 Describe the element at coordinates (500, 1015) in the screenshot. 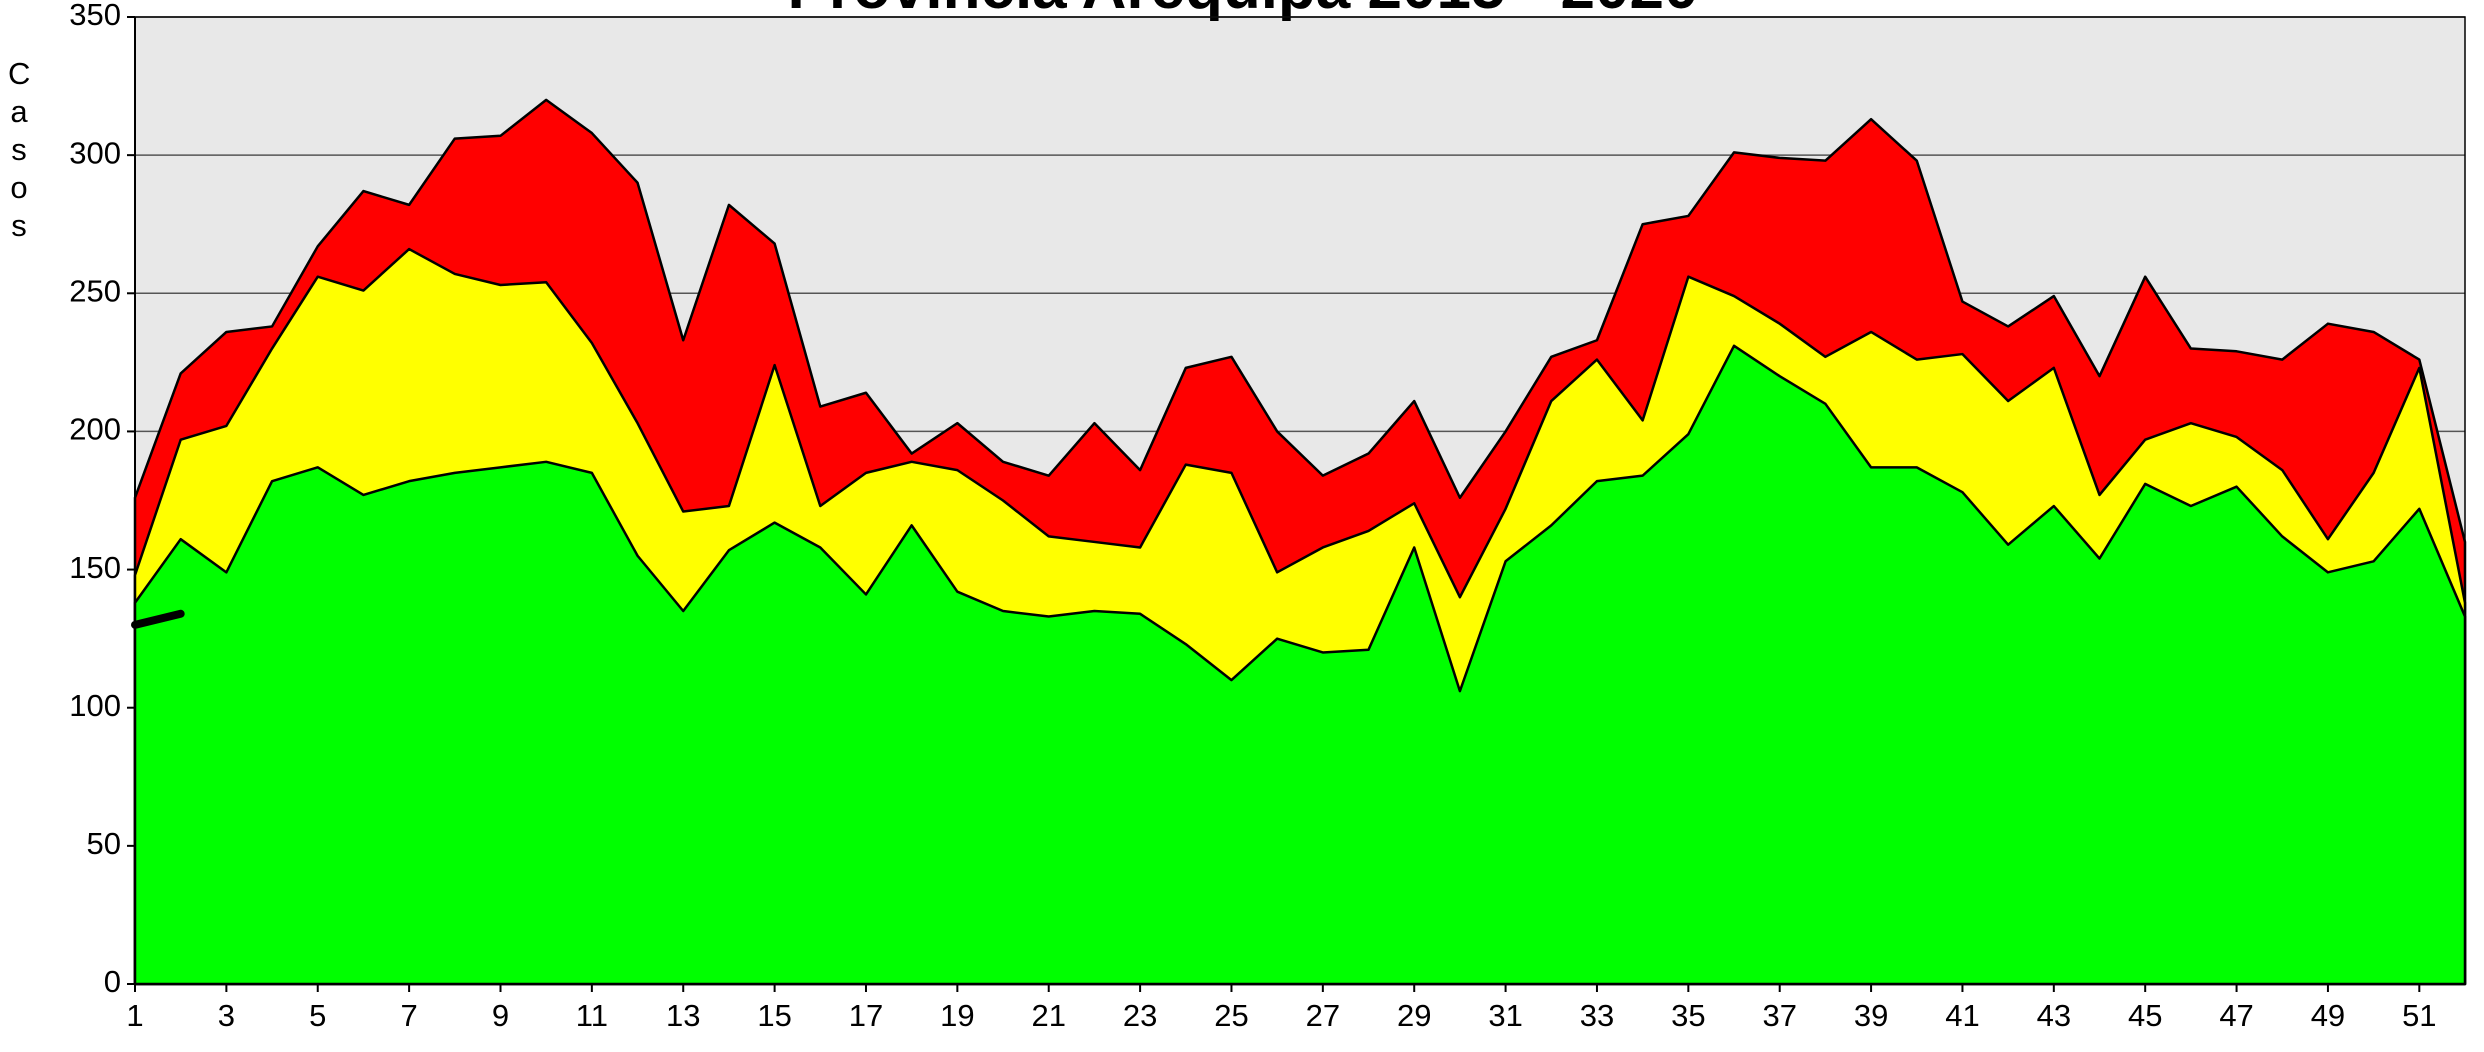

I see `x-tick-label: 9` at that location.